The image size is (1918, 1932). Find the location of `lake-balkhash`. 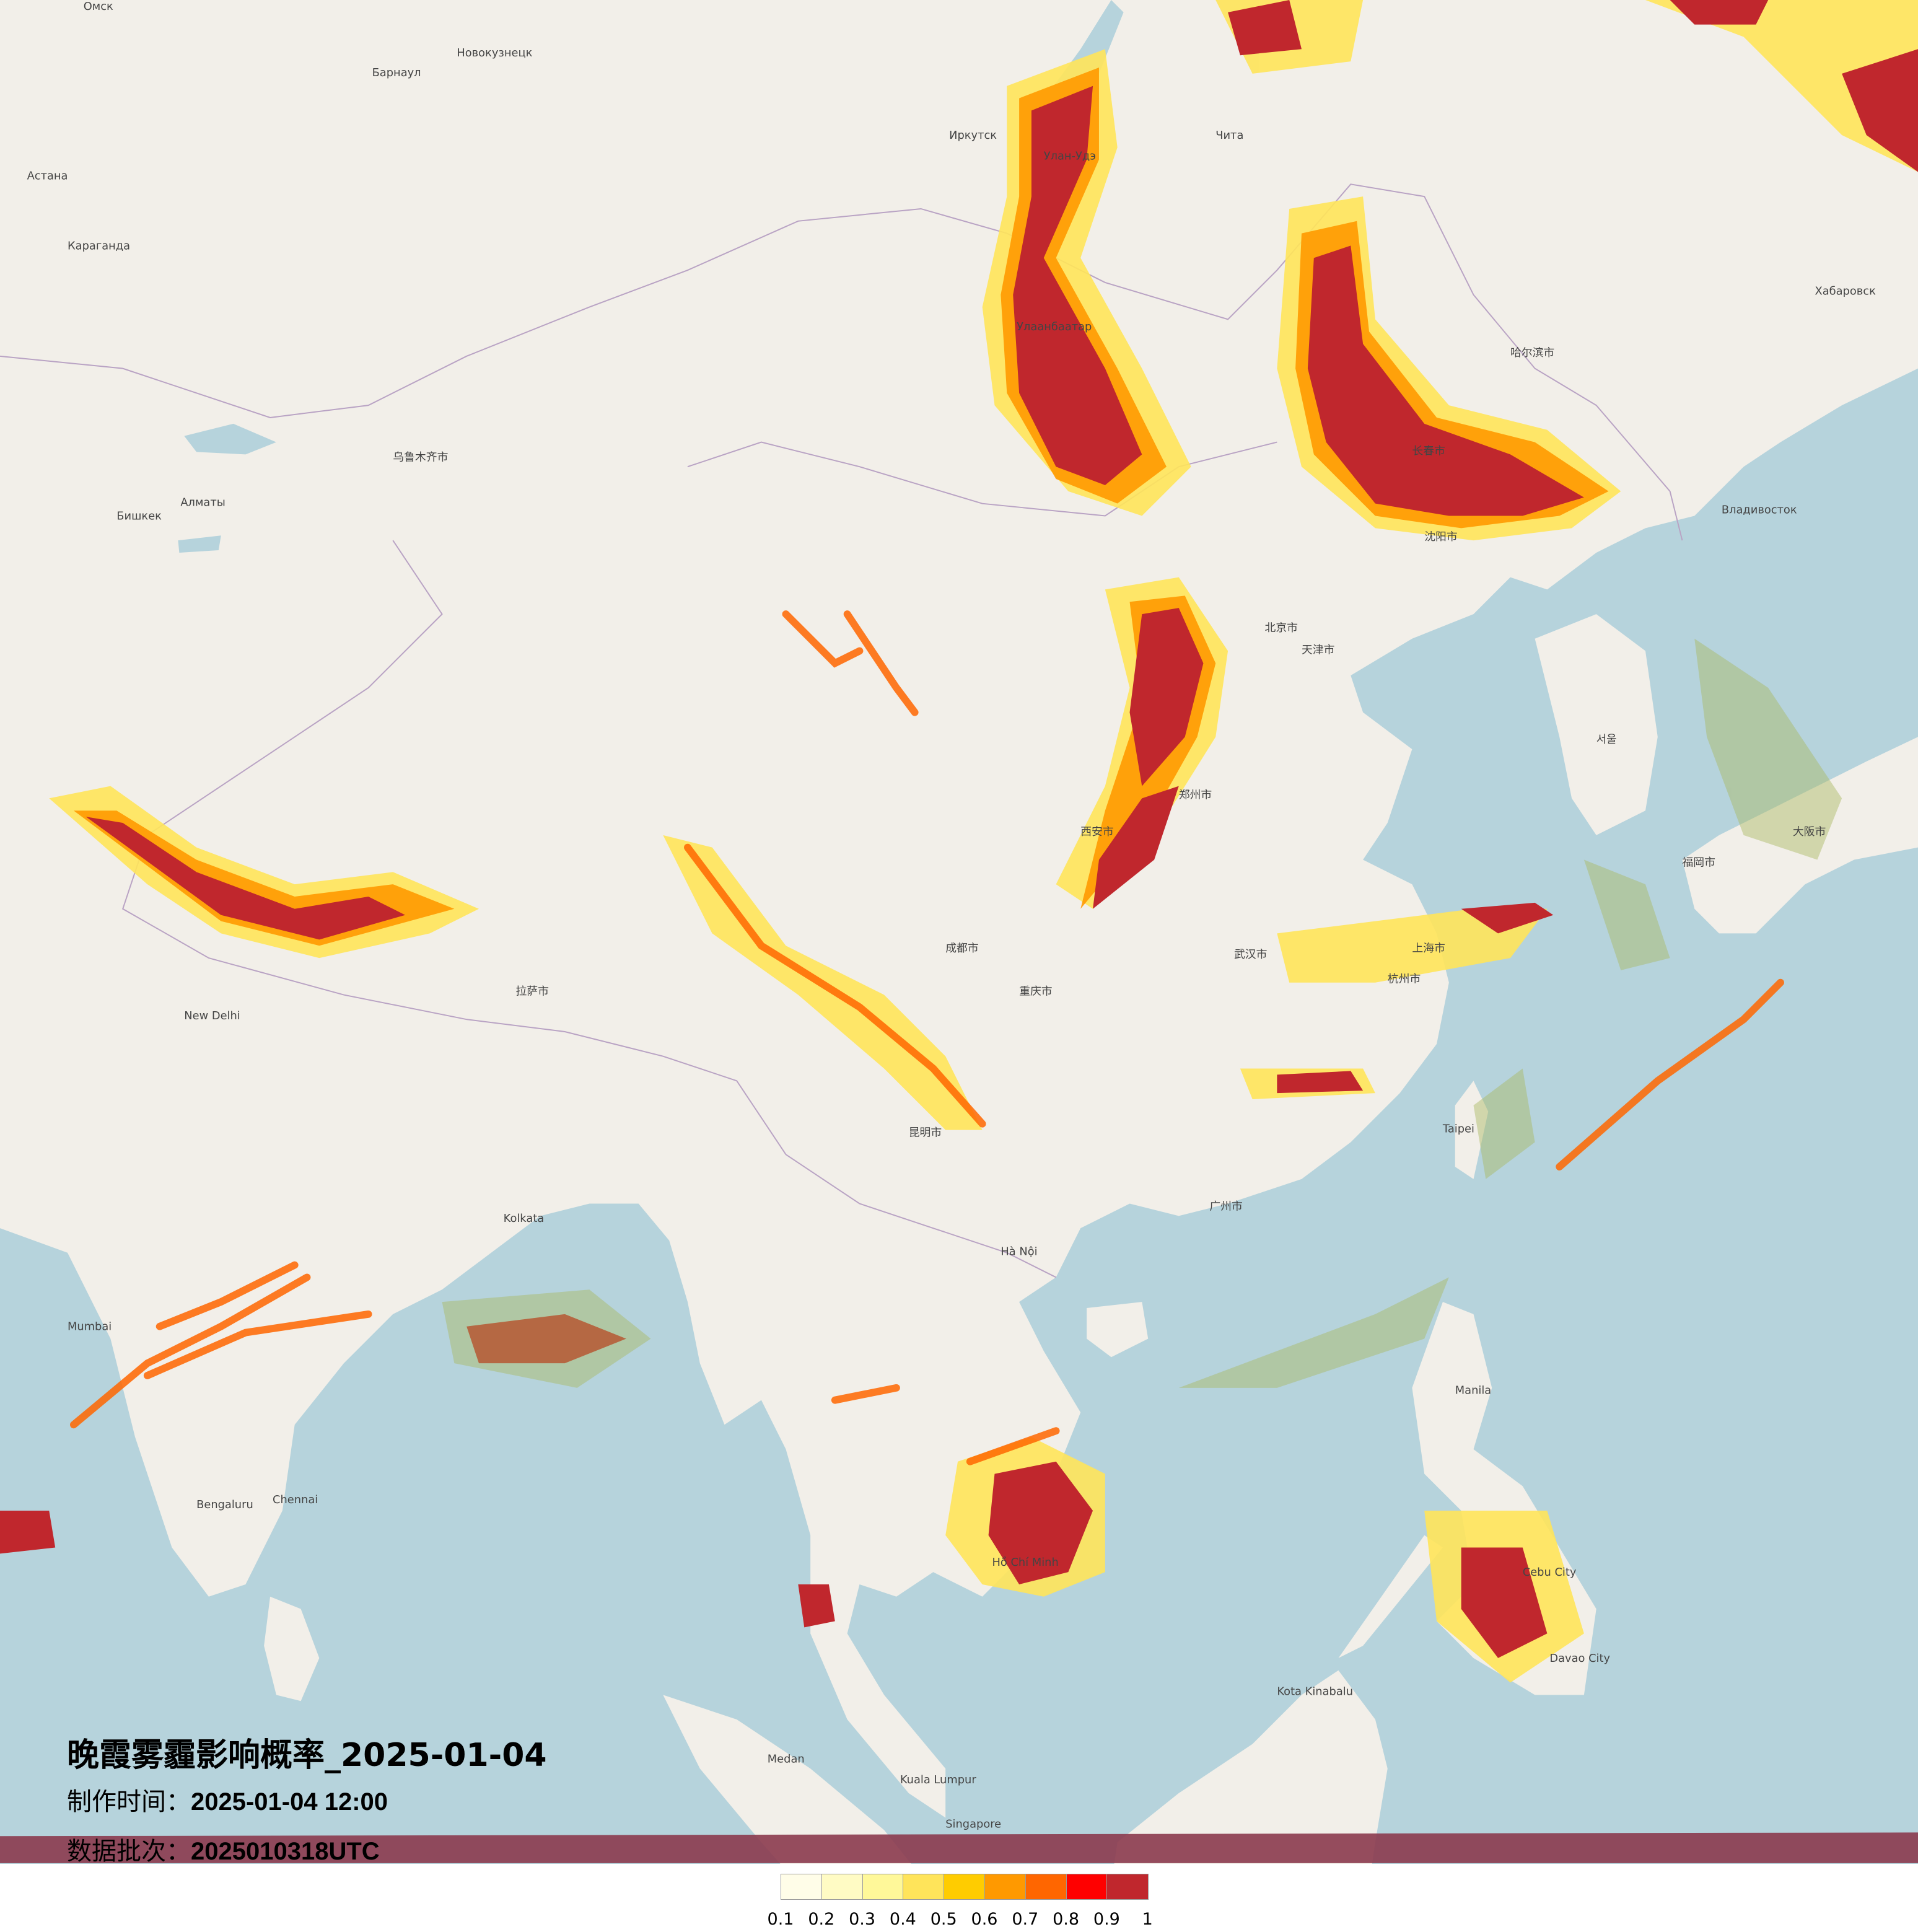

lake-balkhash is located at coordinates (230, 439).